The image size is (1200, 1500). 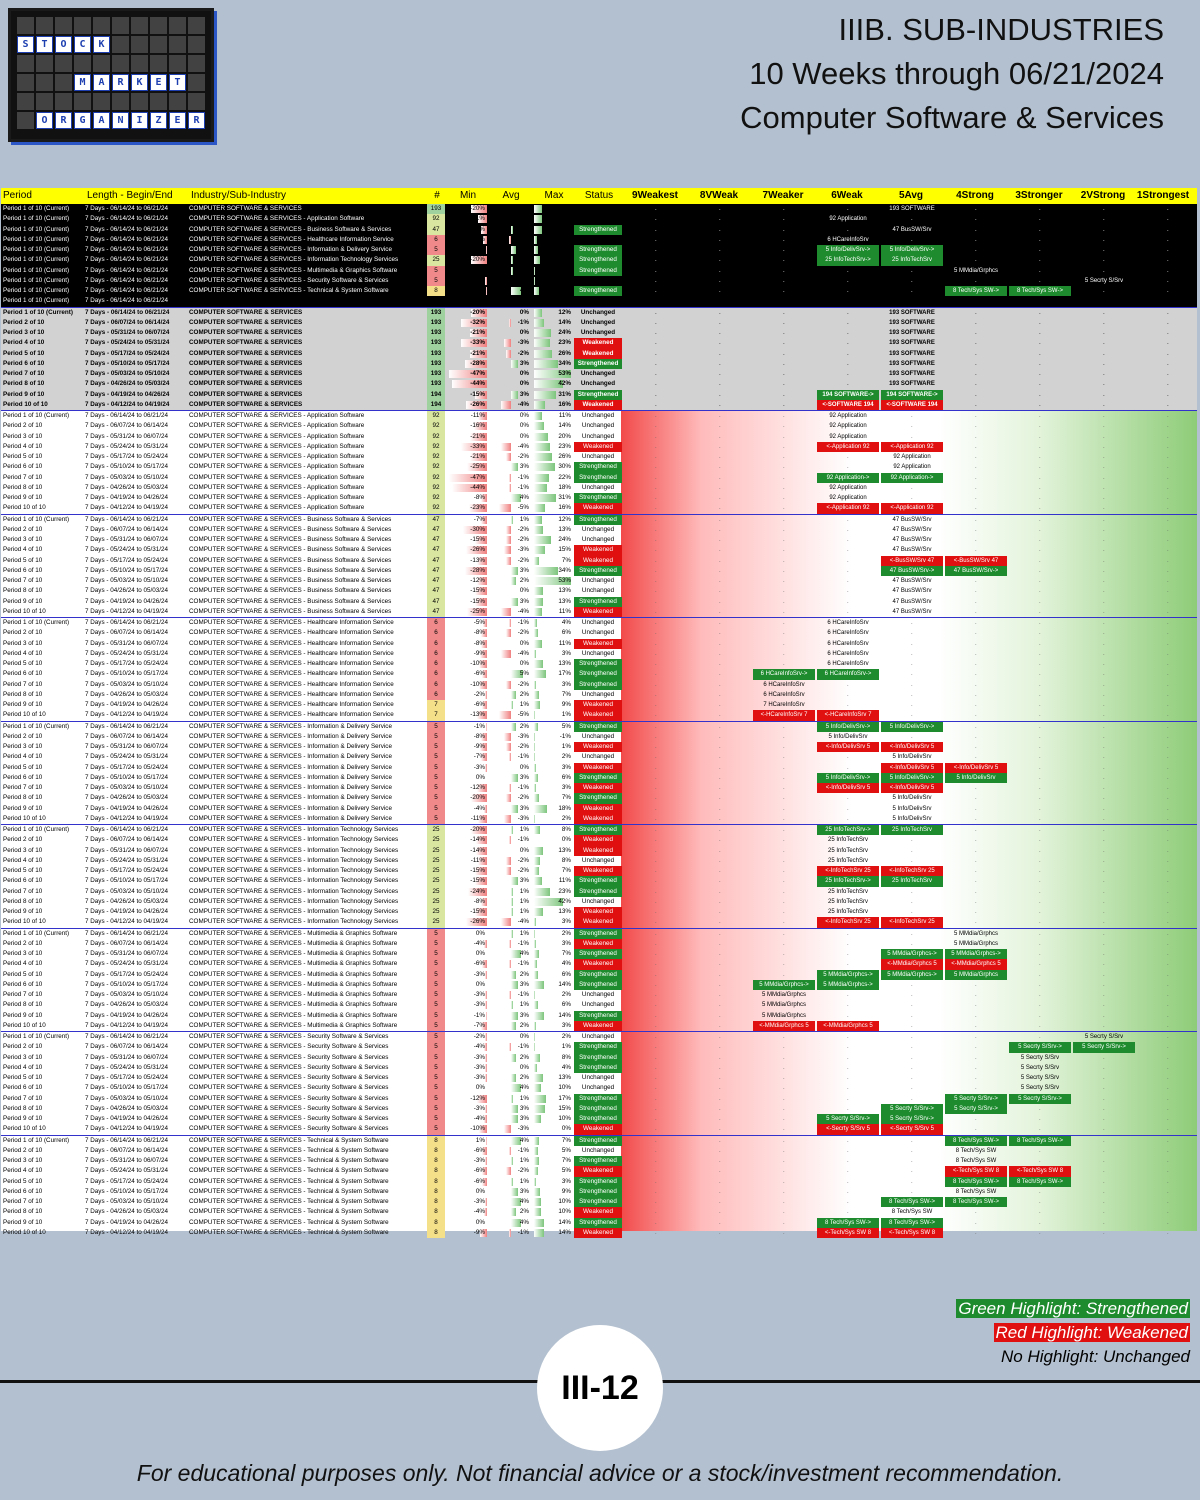 What do you see at coordinates (564, 208) in the screenshot?
I see `max-cell: 12%` at bounding box center [564, 208].